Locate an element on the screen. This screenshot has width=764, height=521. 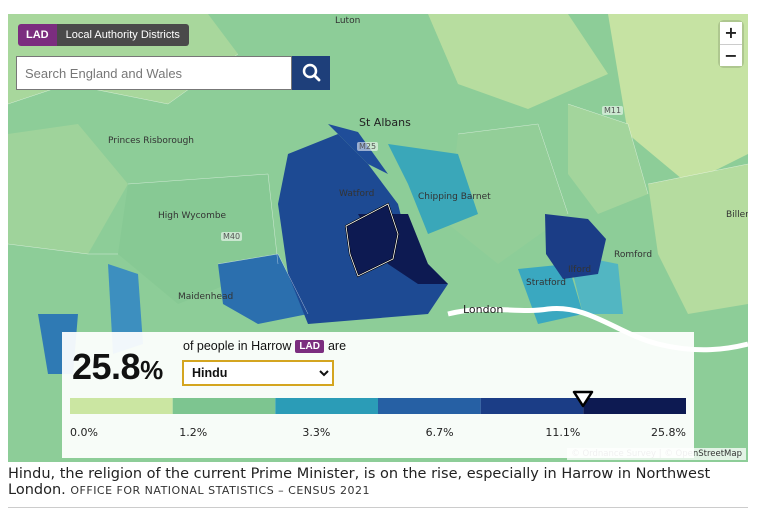
road-label-m40: M40 is located at coordinates (232, 236).